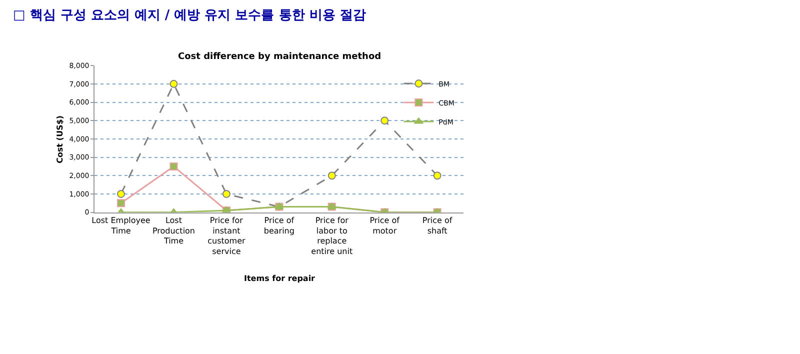 This screenshot has height=354, width=800. I want to click on x-tick-label: Lost Production Time, so click(174, 231).